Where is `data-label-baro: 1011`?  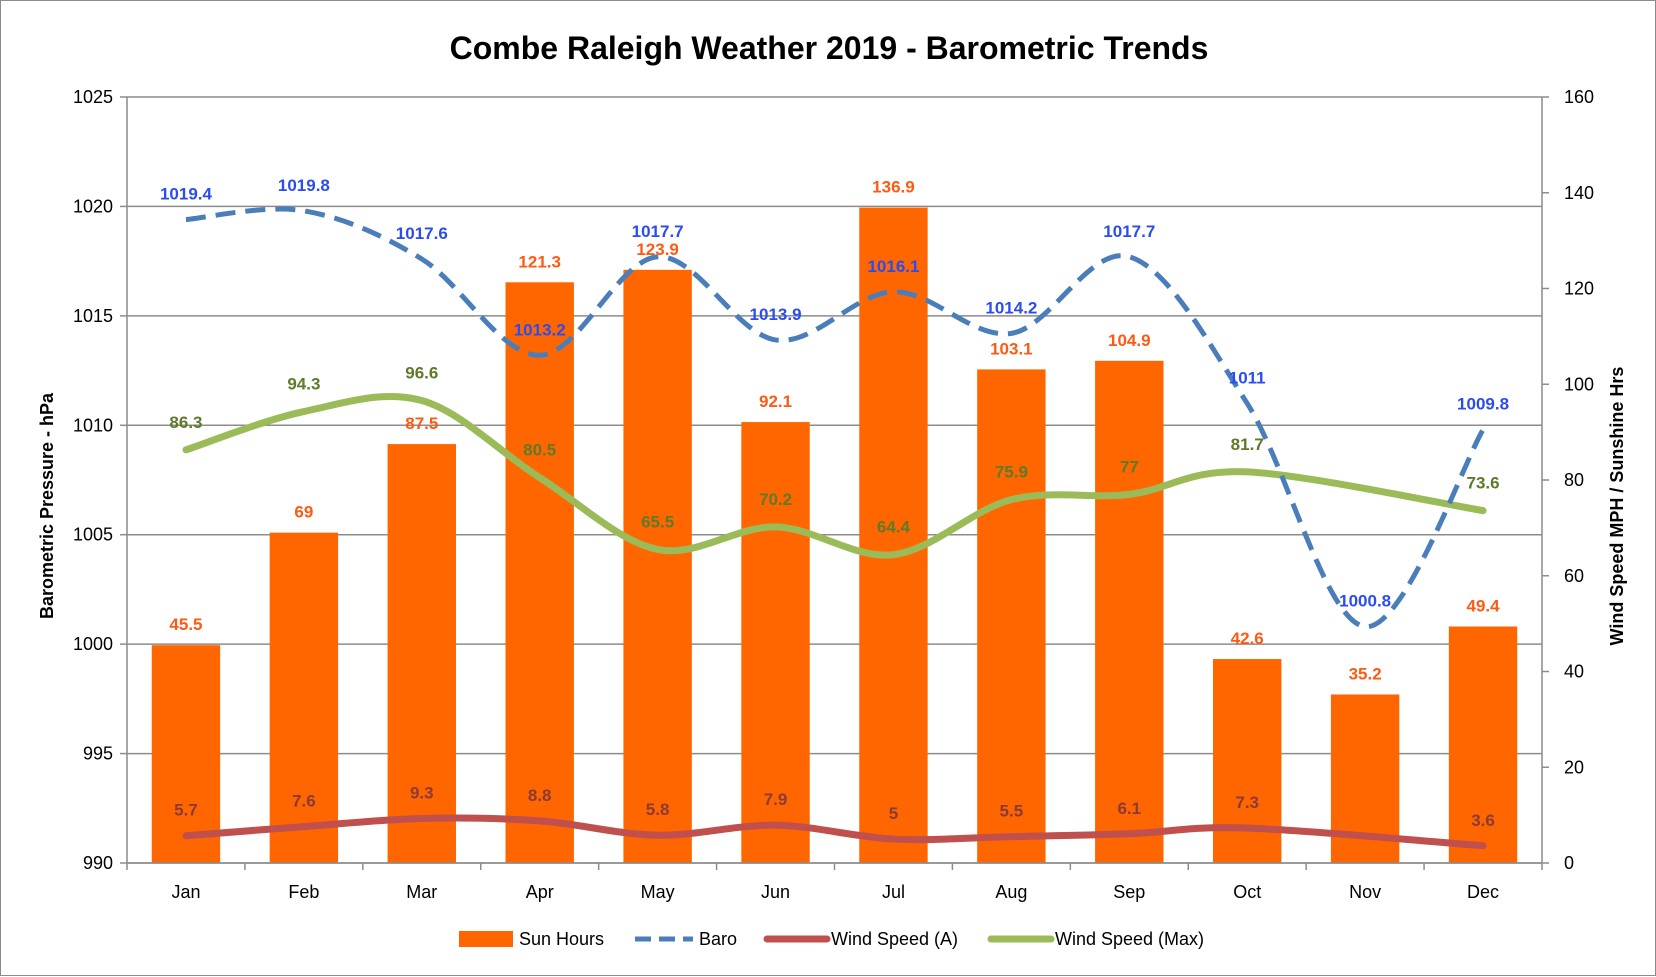 data-label-baro: 1011 is located at coordinates (1247, 377).